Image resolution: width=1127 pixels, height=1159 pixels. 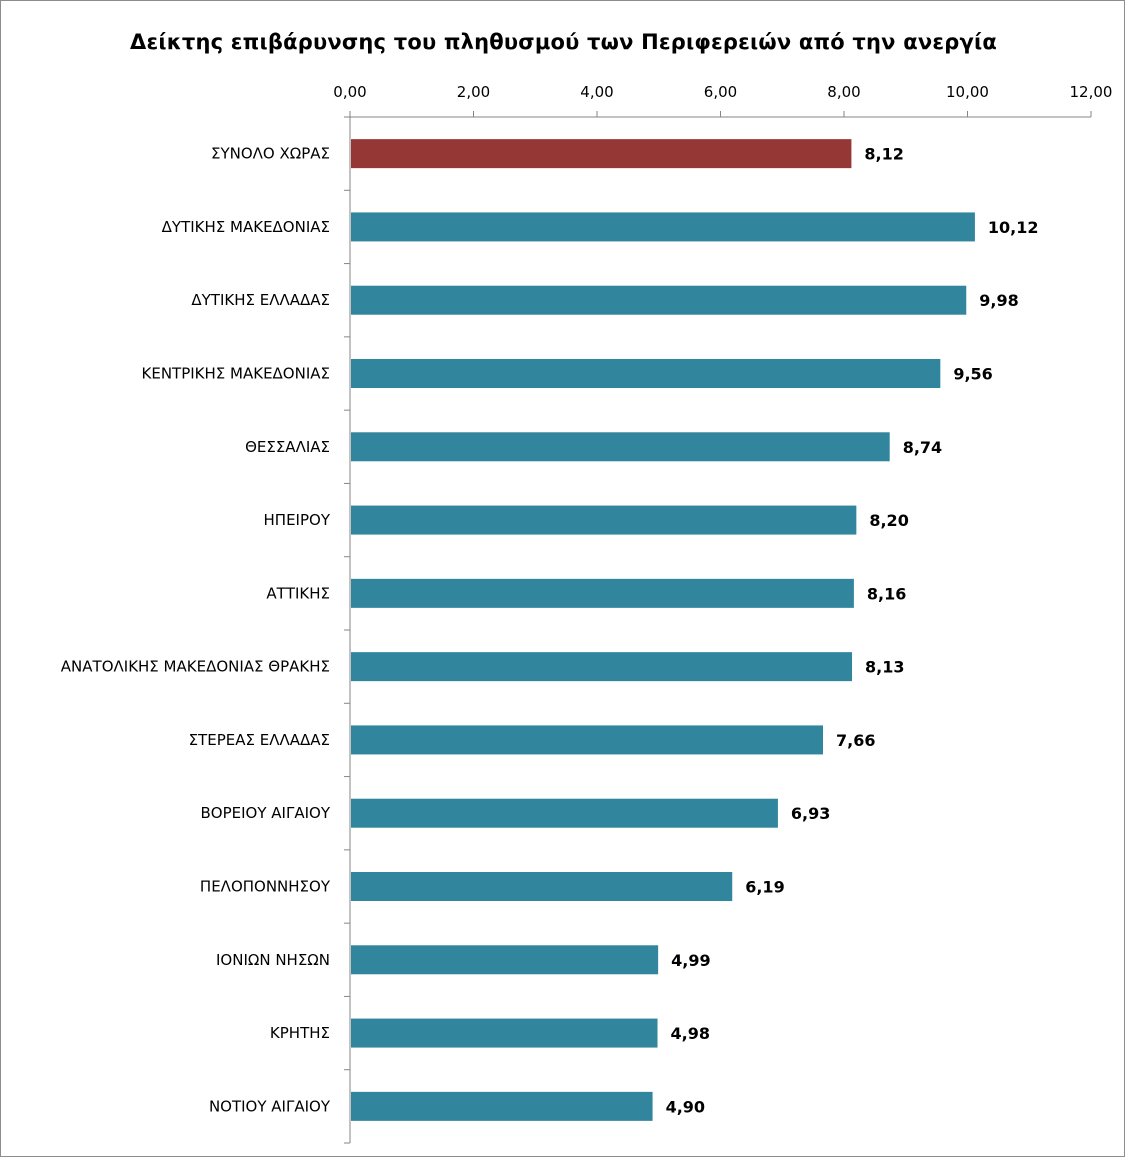 What do you see at coordinates (720, 92) in the screenshot?
I see `x-tick-label: 6,00` at bounding box center [720, 92].